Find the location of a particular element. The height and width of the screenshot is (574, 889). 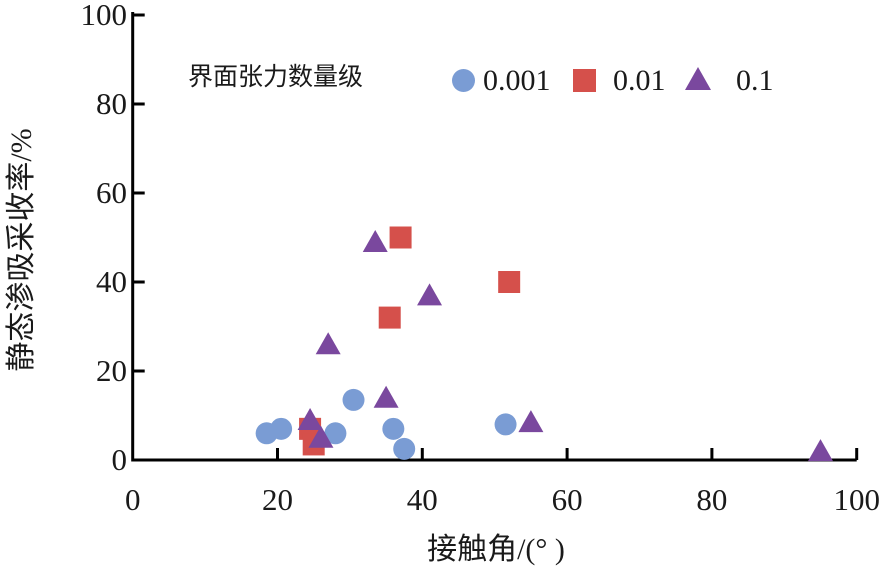

x-tick-label: 20 is located at coordinates (277, 499).